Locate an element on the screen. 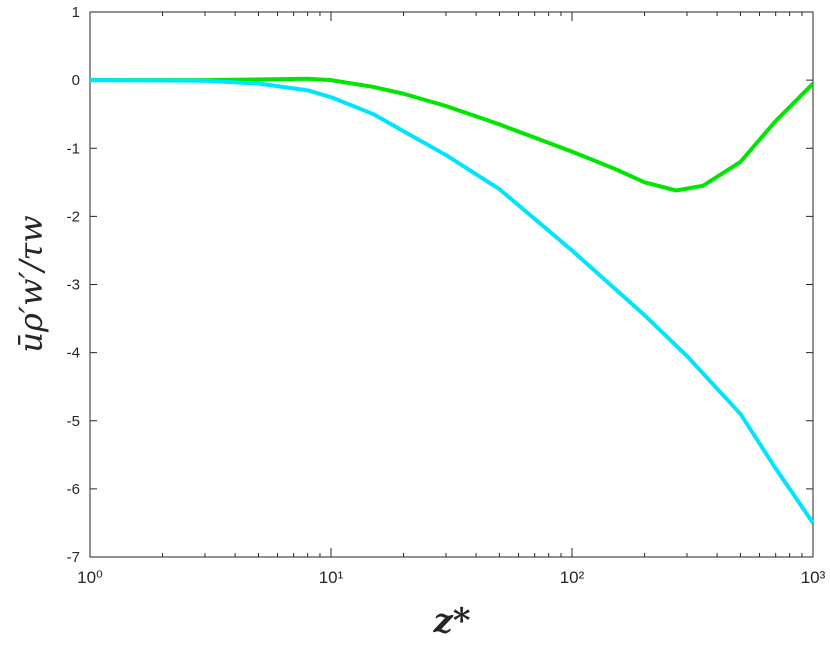 This screenshot has height=649, width=830. y-tick-label: 1 is located at coordinates (76, 12).